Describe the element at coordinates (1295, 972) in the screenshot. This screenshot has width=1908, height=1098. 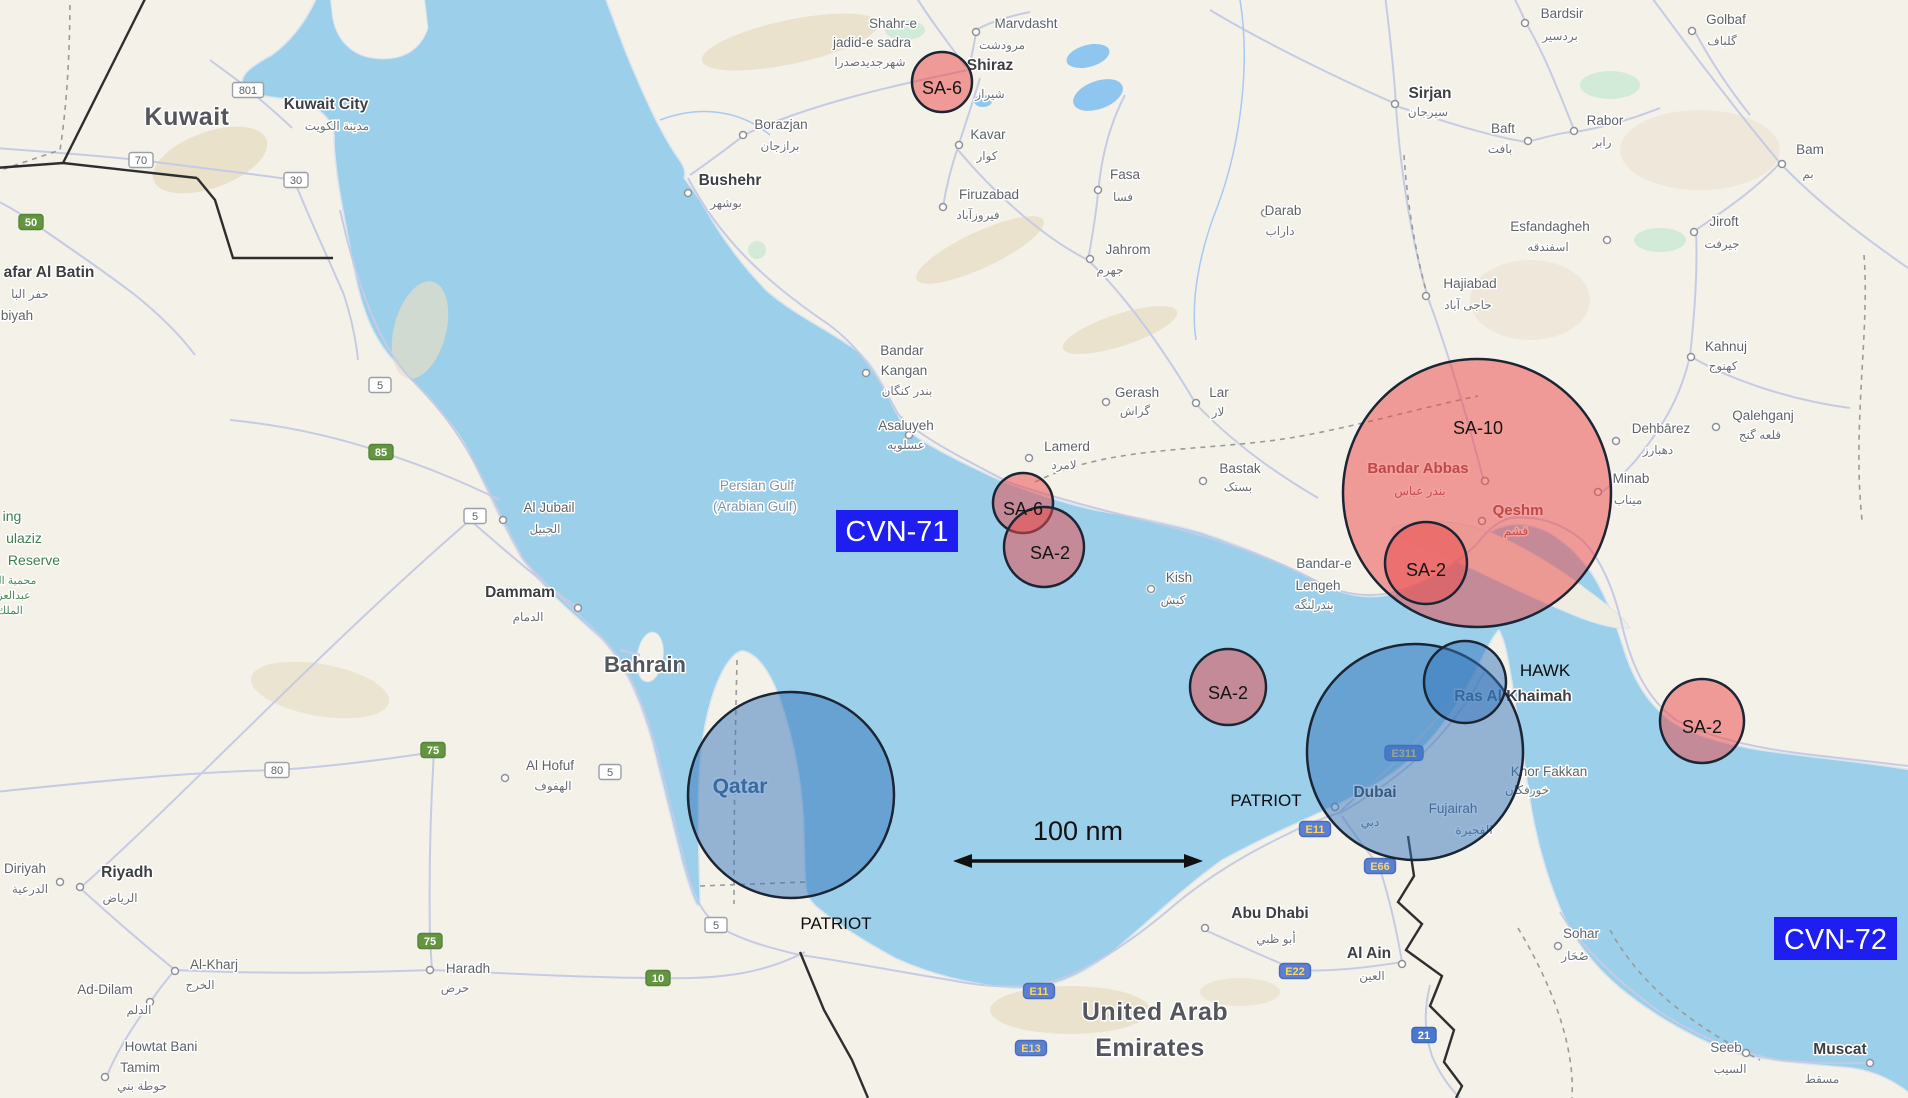
I see `svg-text: E22` at that location.